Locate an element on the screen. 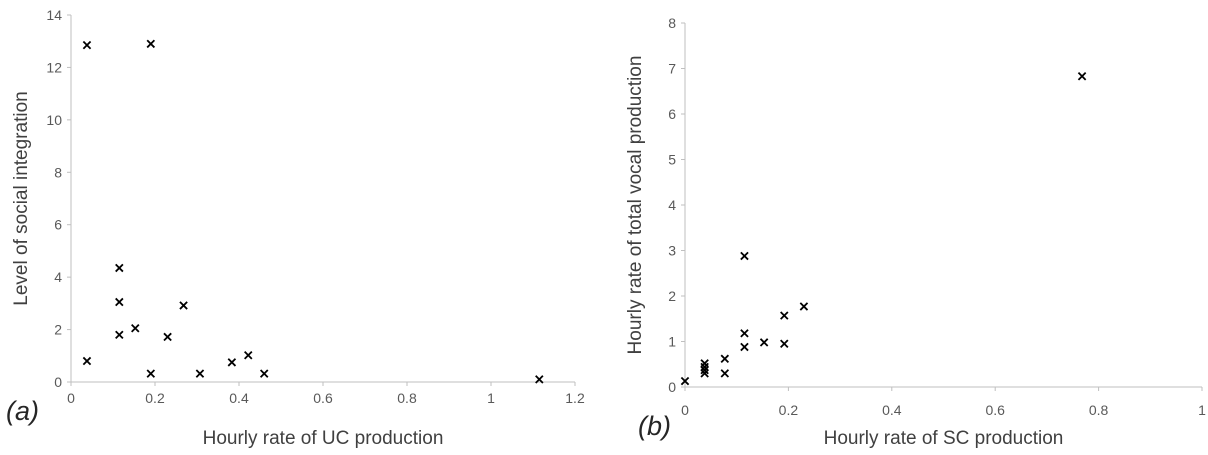 This screenshot has width=1208, height=455. panel-a-y-tick-label: 12 is located at coordinates (54, 67).